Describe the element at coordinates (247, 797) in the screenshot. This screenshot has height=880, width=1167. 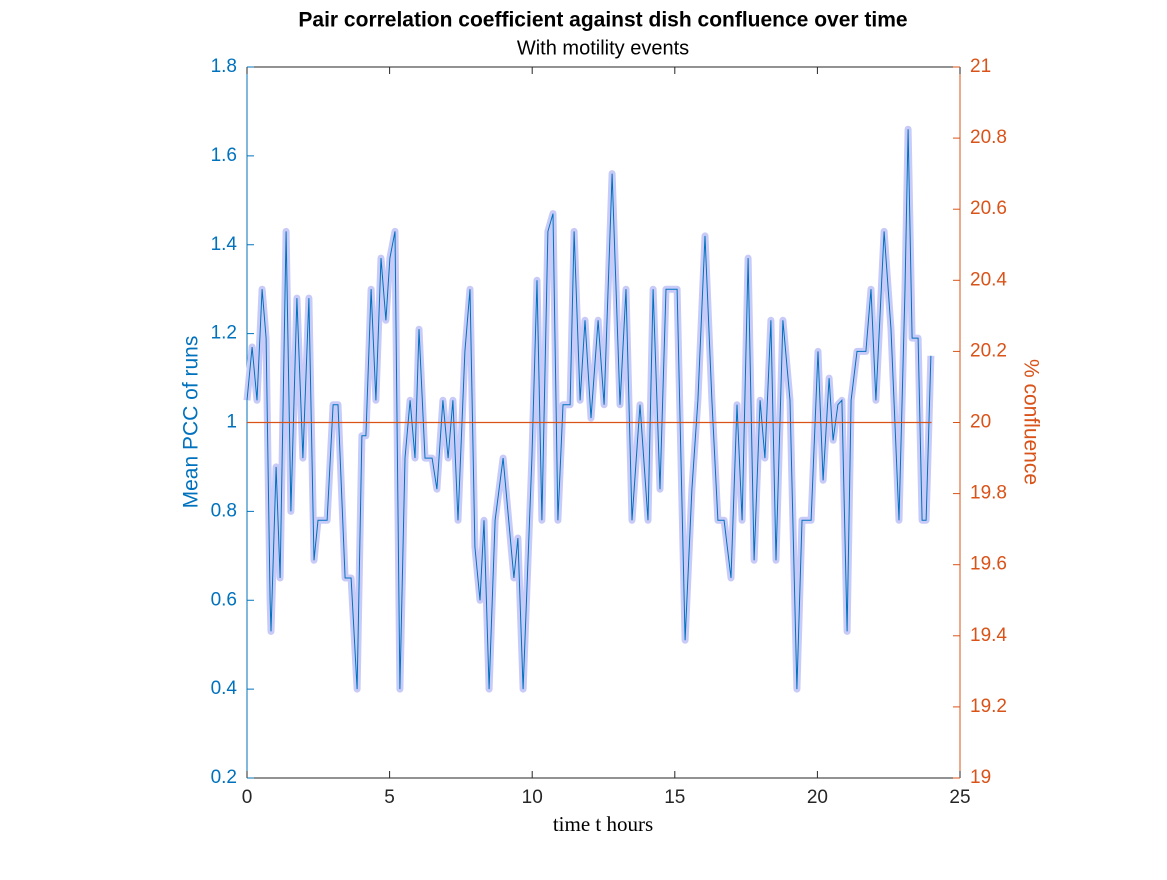
I see `x-tick-label: 0` at that location.